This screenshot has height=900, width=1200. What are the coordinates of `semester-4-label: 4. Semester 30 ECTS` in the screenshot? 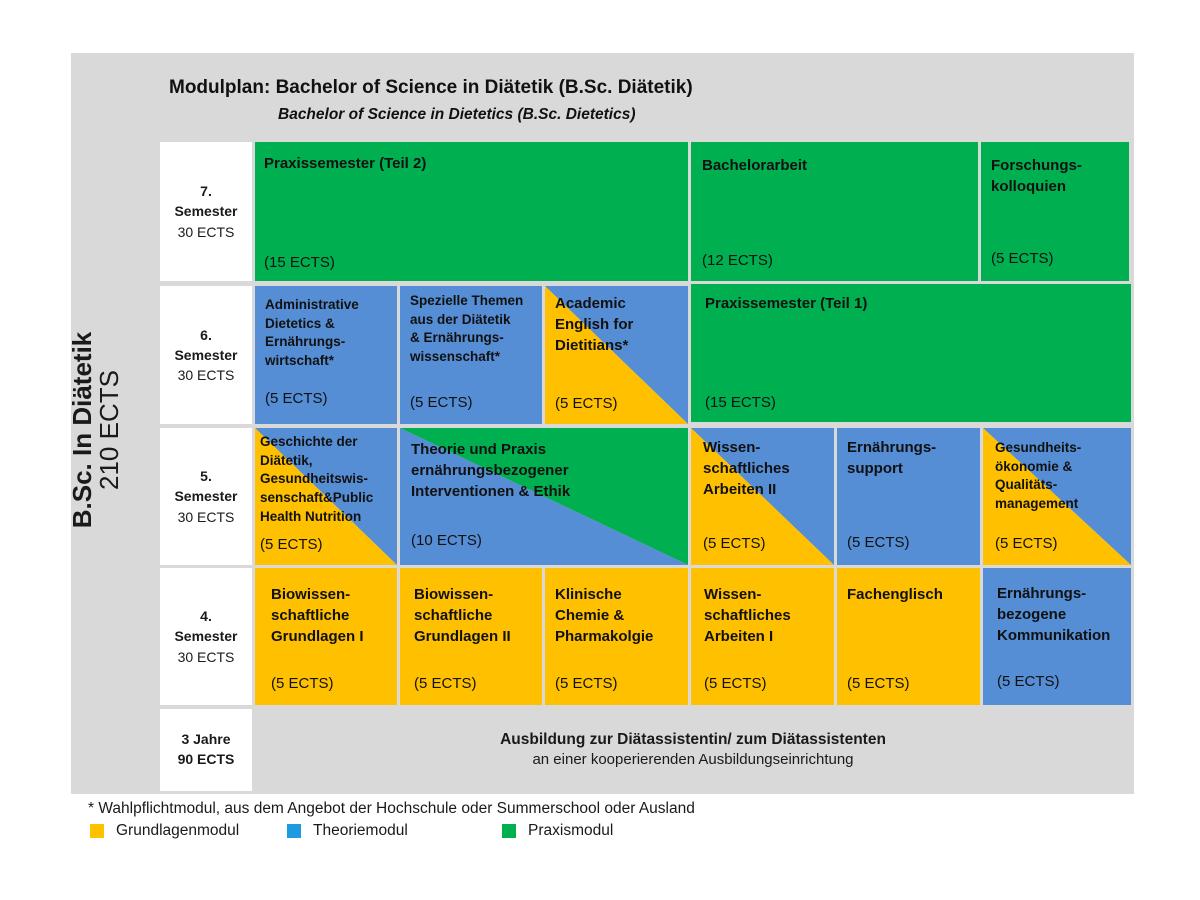 It's located at (206, 636).